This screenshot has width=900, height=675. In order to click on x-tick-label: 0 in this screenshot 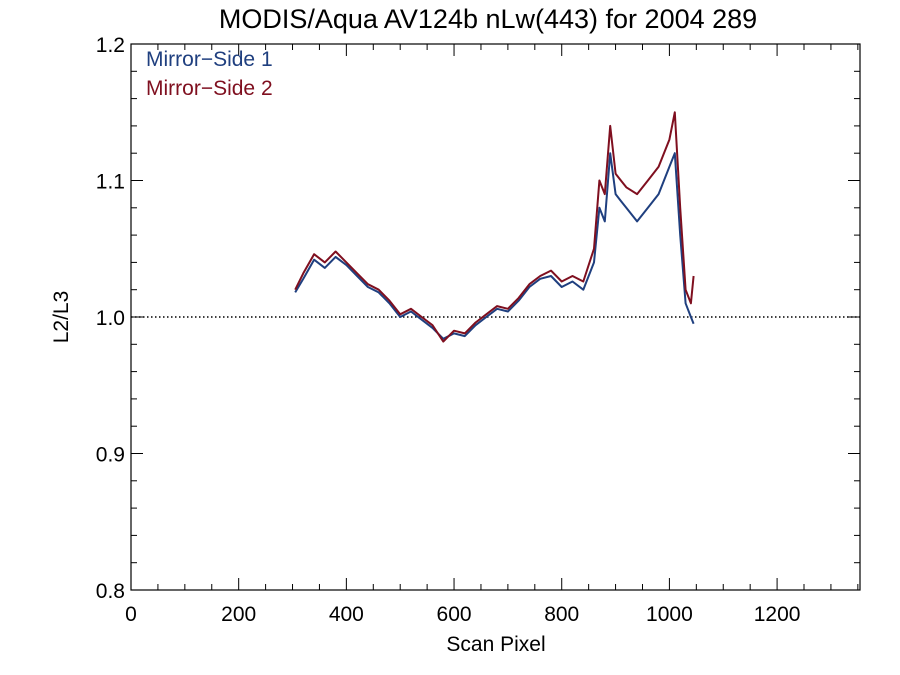, I will do `click(131, 614)`.